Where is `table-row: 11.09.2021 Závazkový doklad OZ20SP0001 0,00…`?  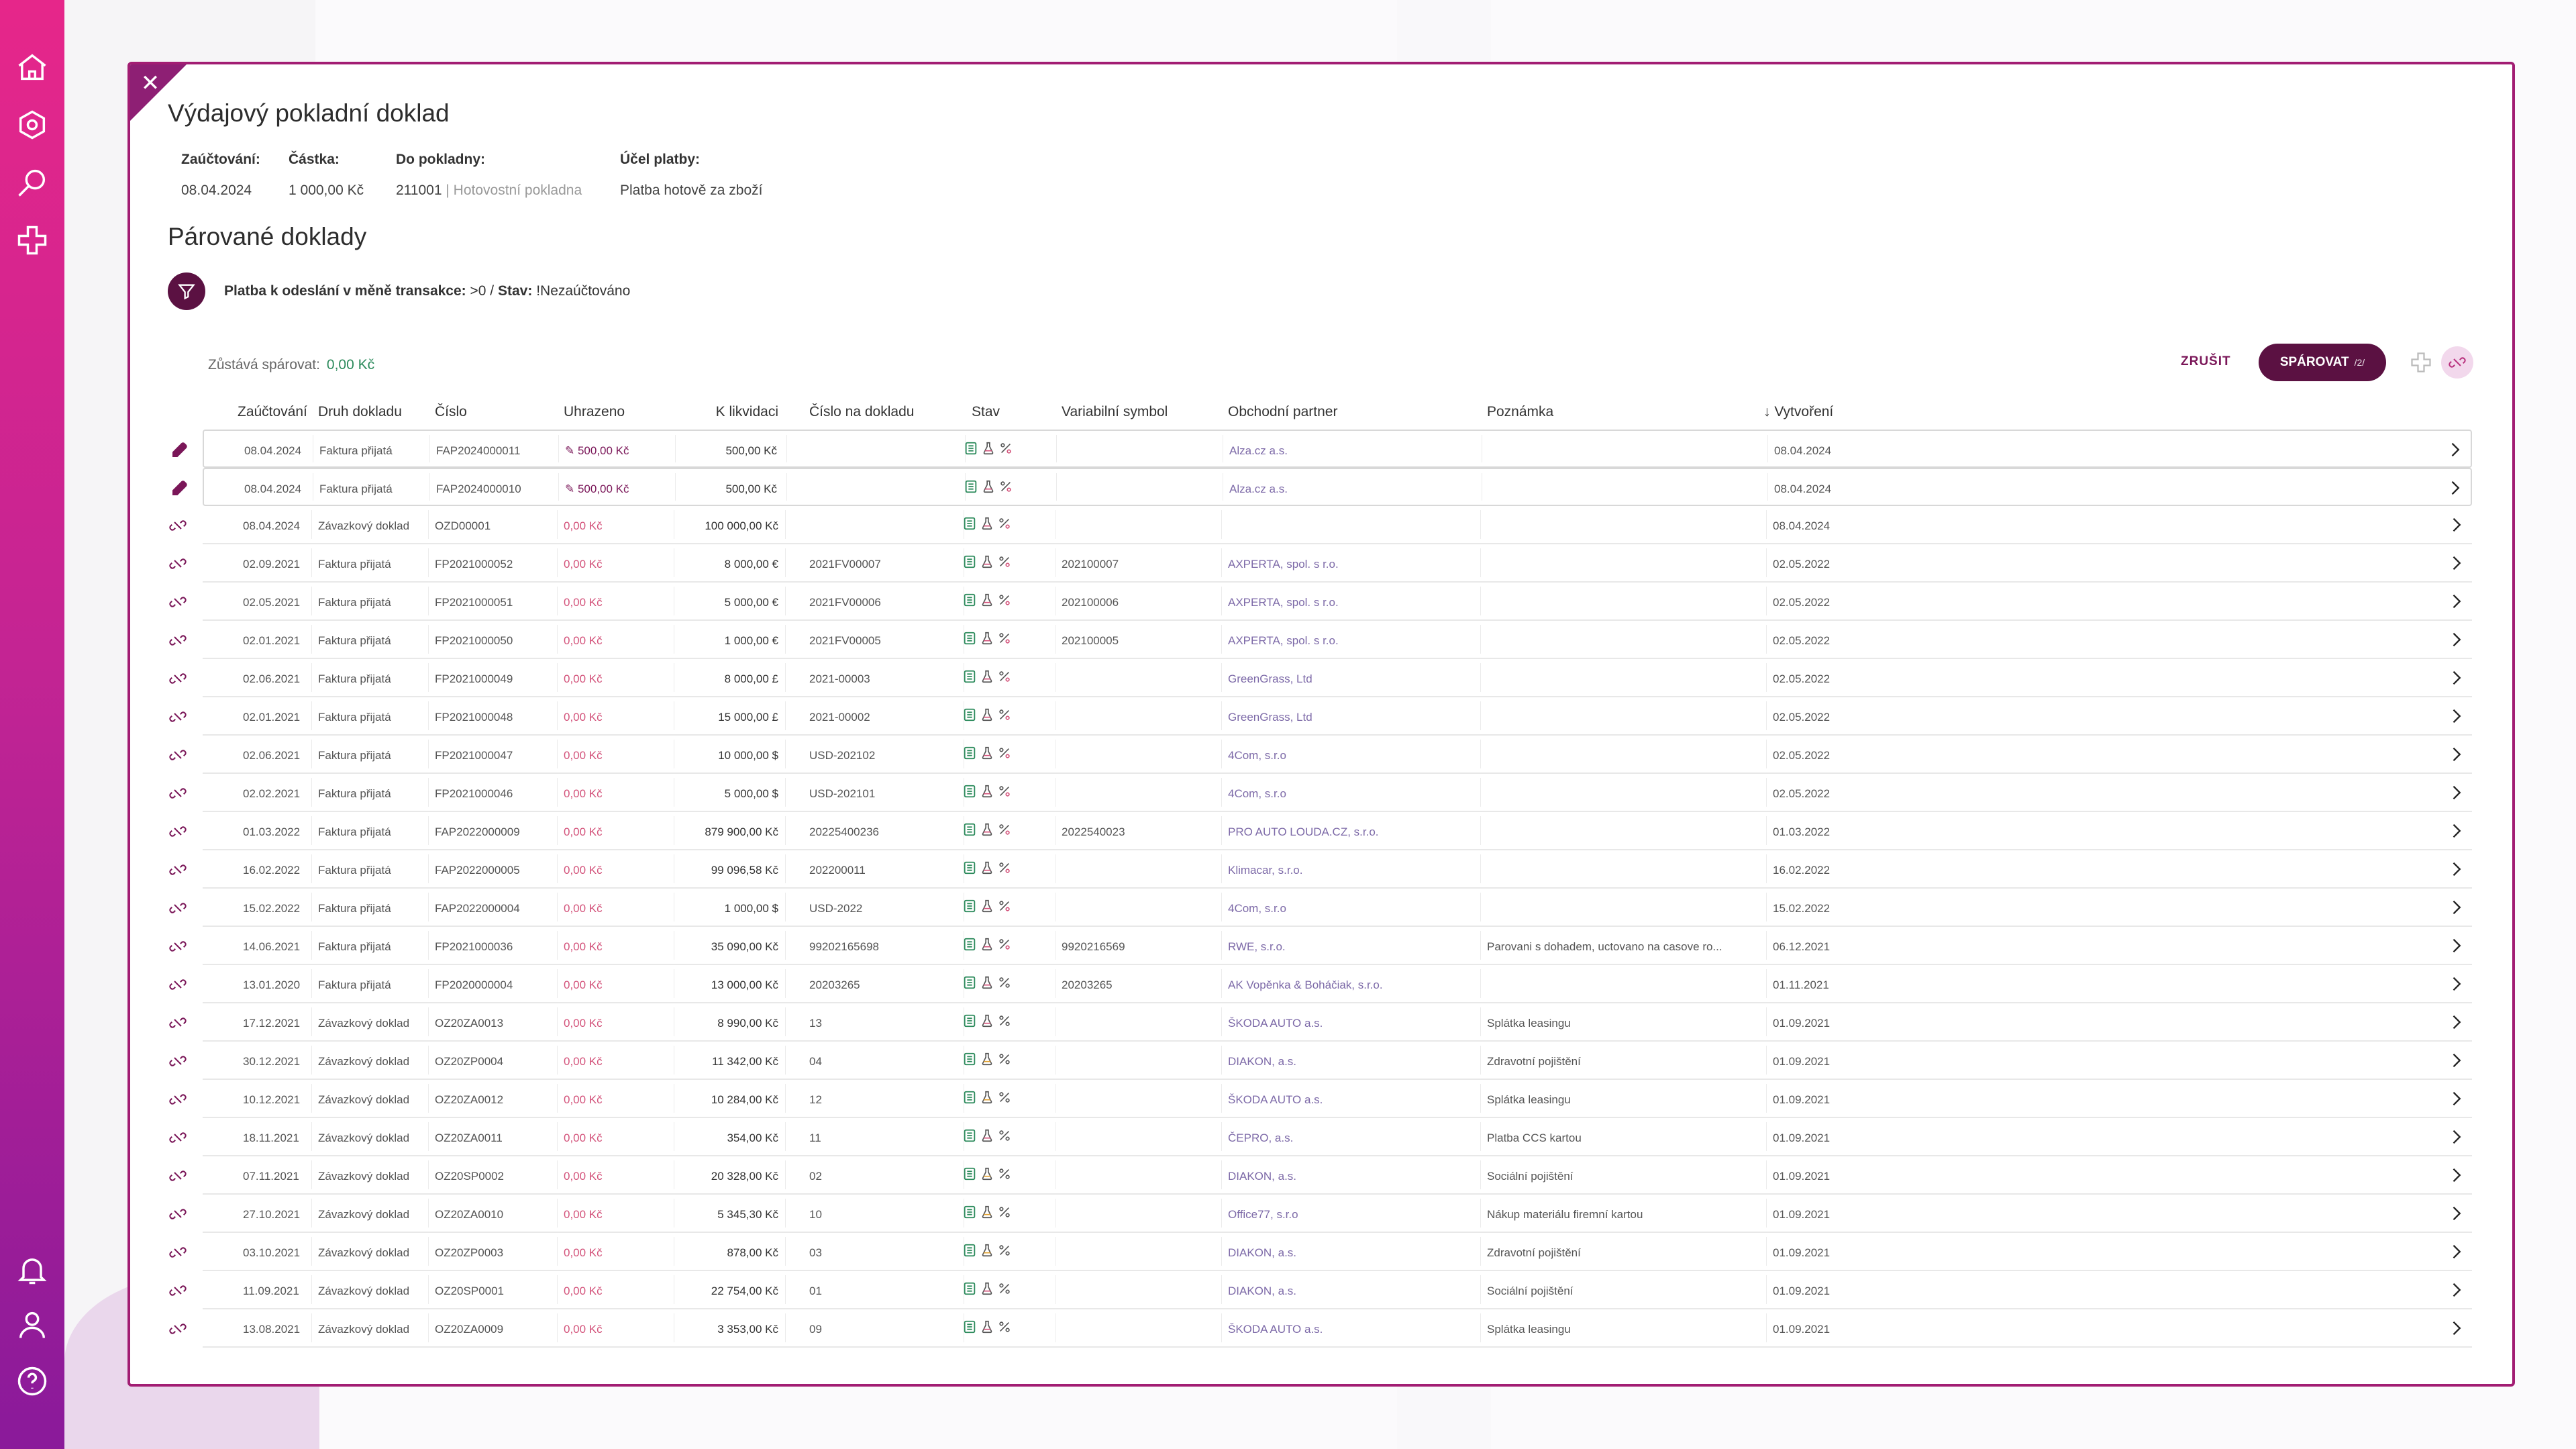 table-row: 11.09.2021 Závazkový doklad OZ20SP0001 0,00… is located at coordinates (1320, 1290).